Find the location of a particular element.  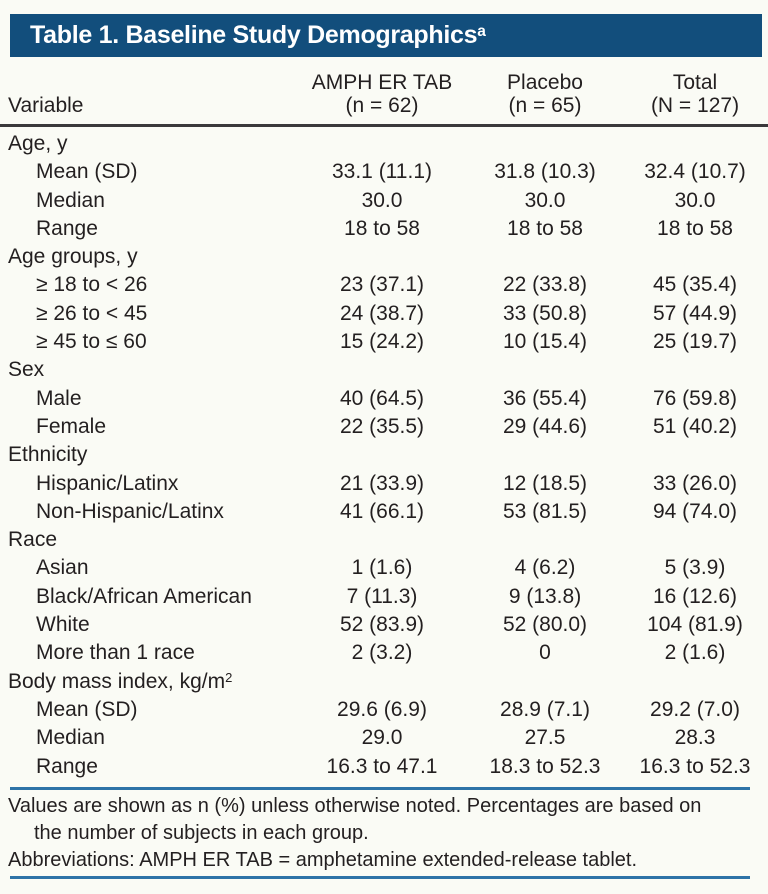

data-row: Male 40 (64.5) 36 (55.4) 76 (59.8) is located at coordinates (384, 399).